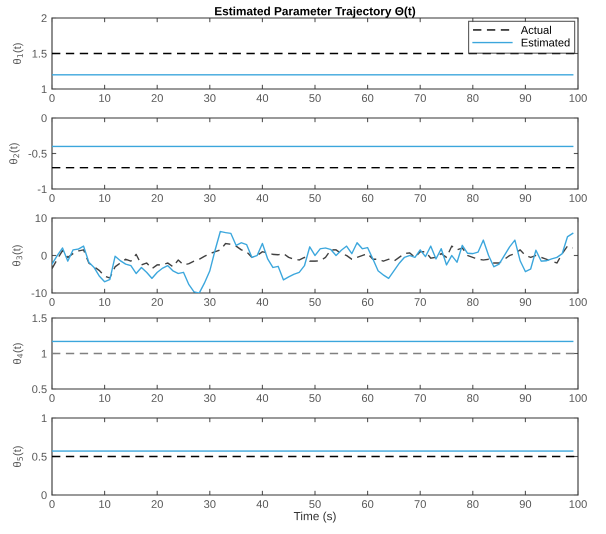 The width and height of the screenshot is (606, 534). I want to click on y-tick-label: 2, so click(44, 18).